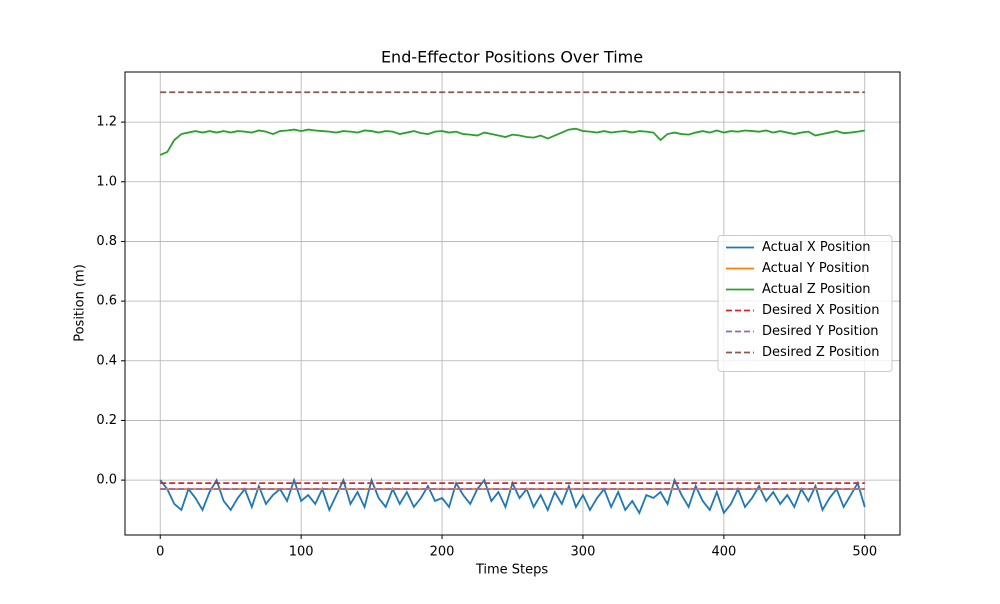 The image size is (1000, 604). Describe the element at coordinates (106, 420) in the screenshot. I see `y-tick-label: 0.2` at that location.